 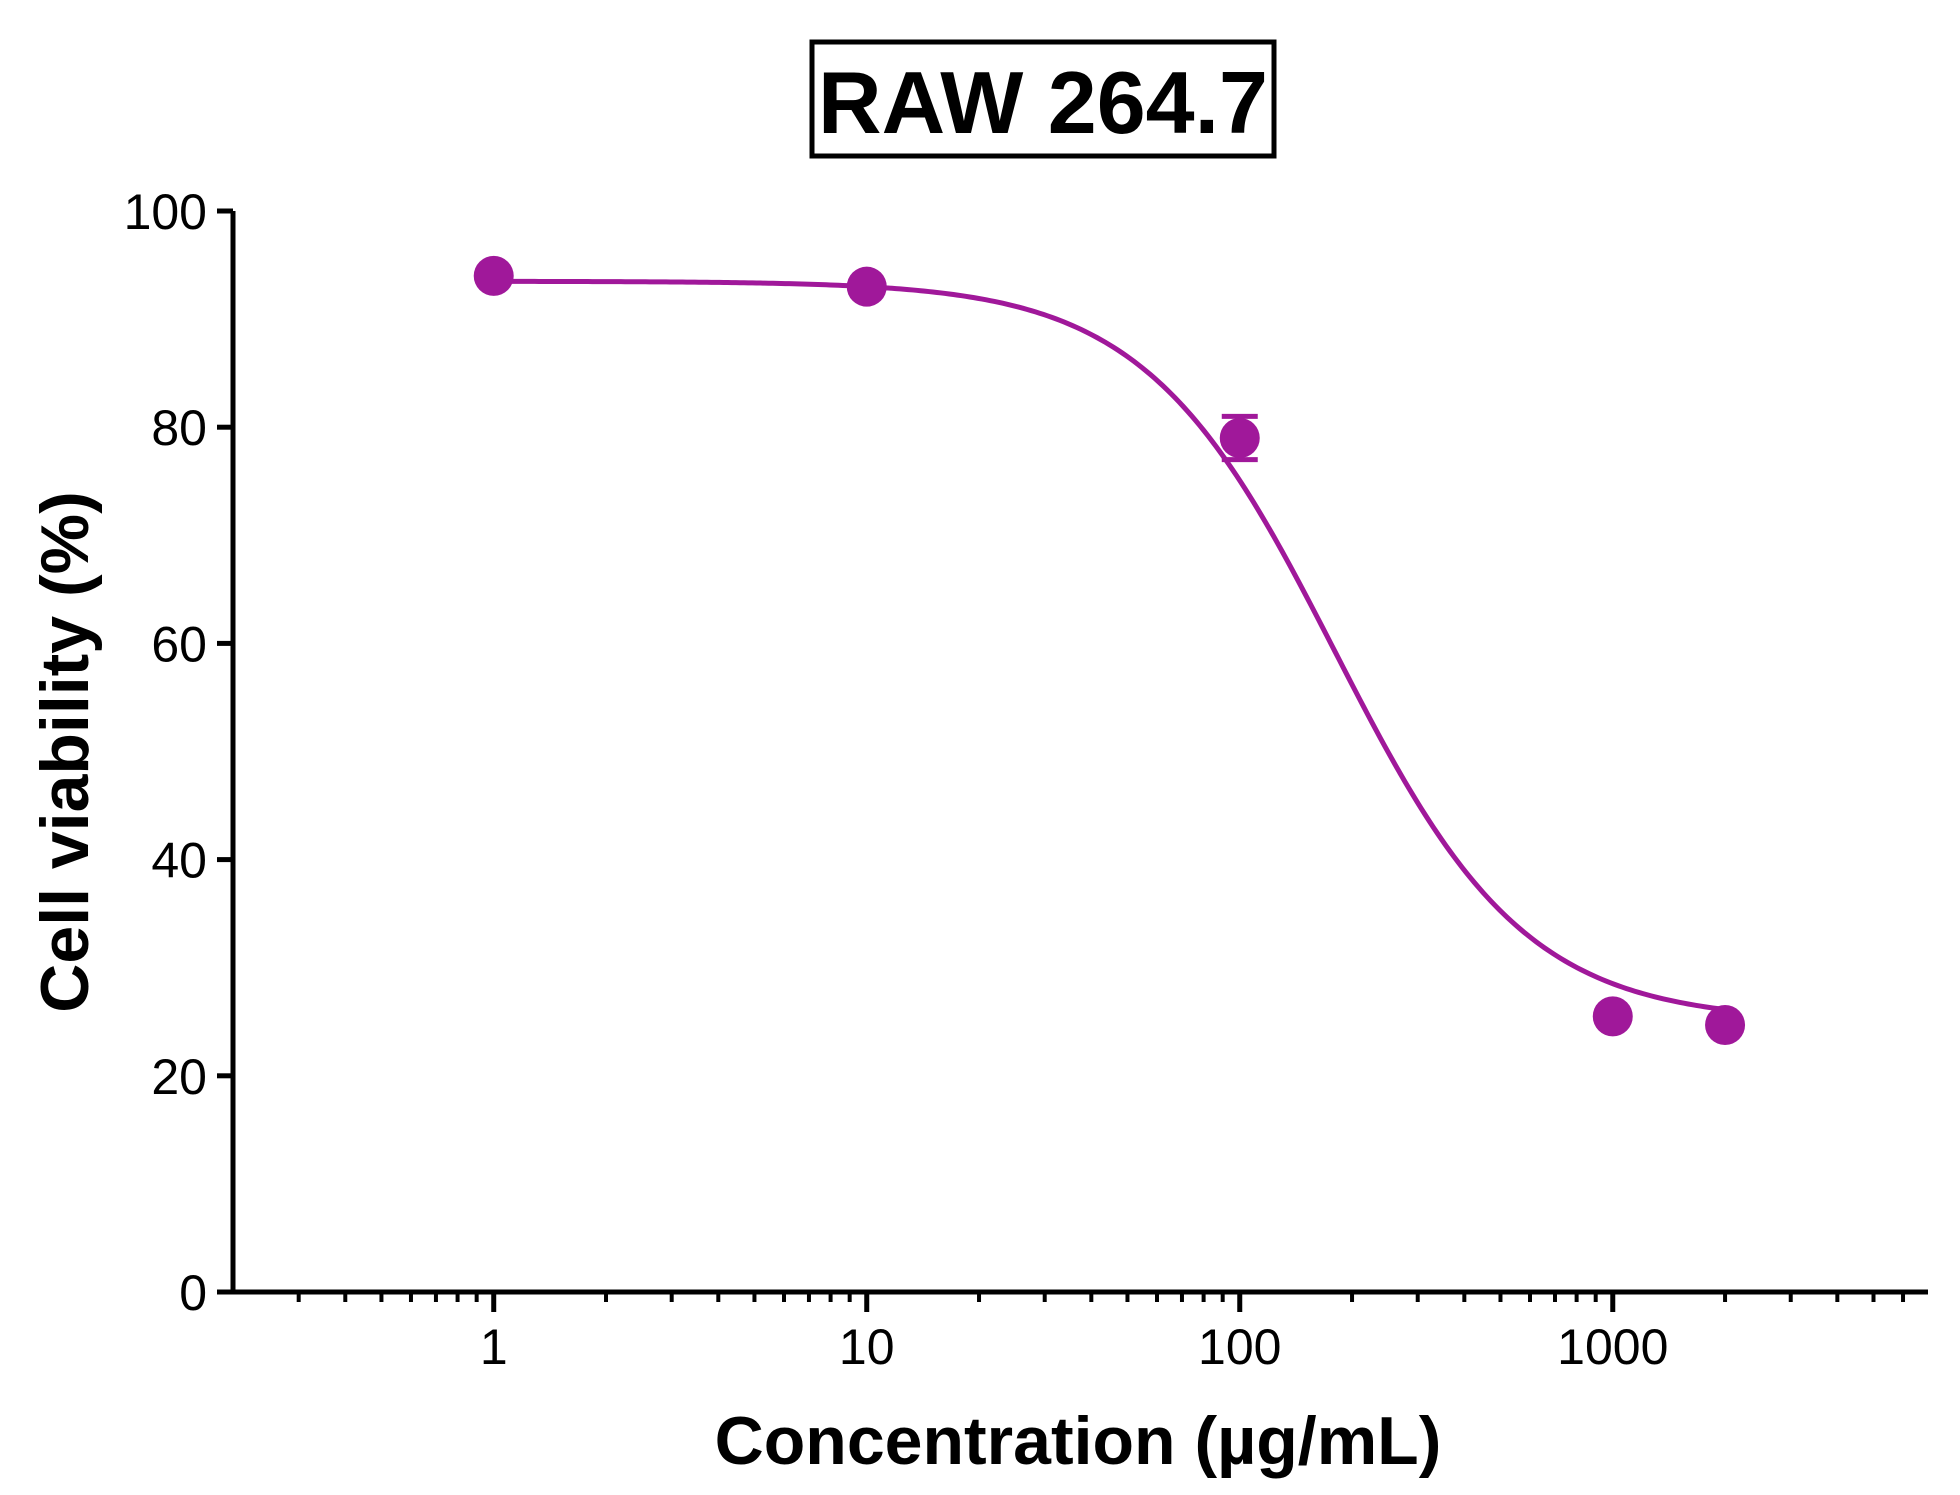 What do you see at coordinates (1078, 1441) in the screenshot?
I see `x-axis-label: Concentration (µg/mL)` at bounding box center [1078, 1441].